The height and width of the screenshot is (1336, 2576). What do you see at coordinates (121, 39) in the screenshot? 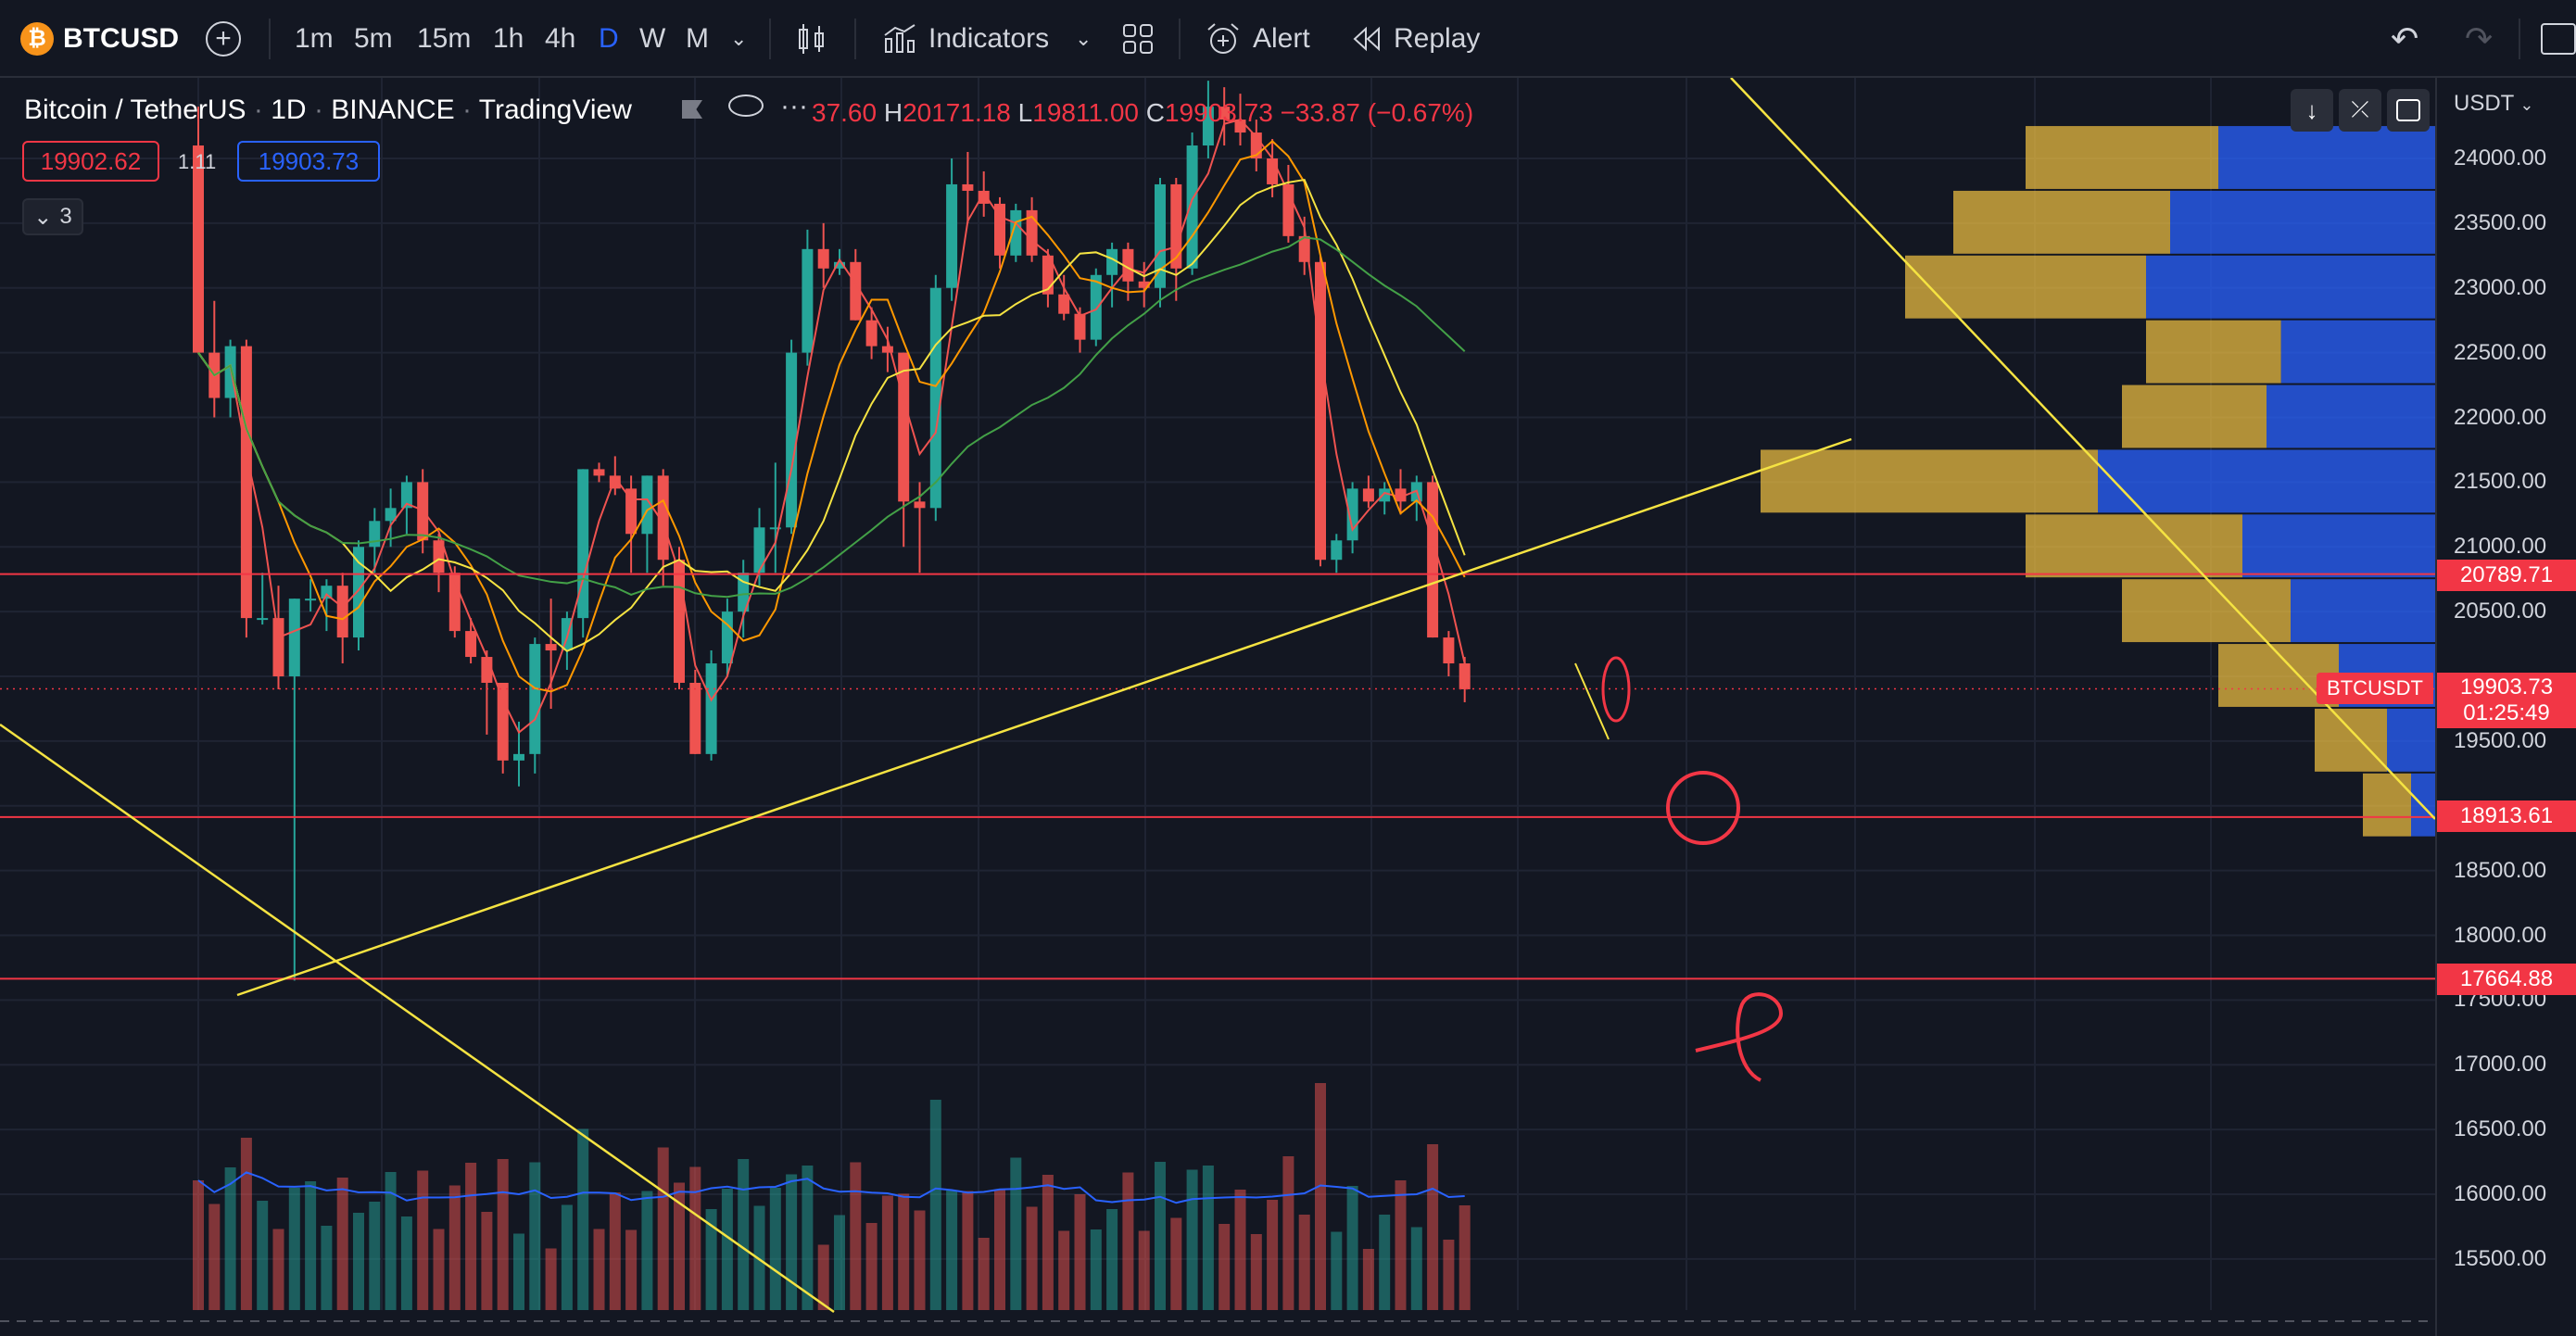
I see `symbol-label: BTCUSD` at bounding box center [121, 39].